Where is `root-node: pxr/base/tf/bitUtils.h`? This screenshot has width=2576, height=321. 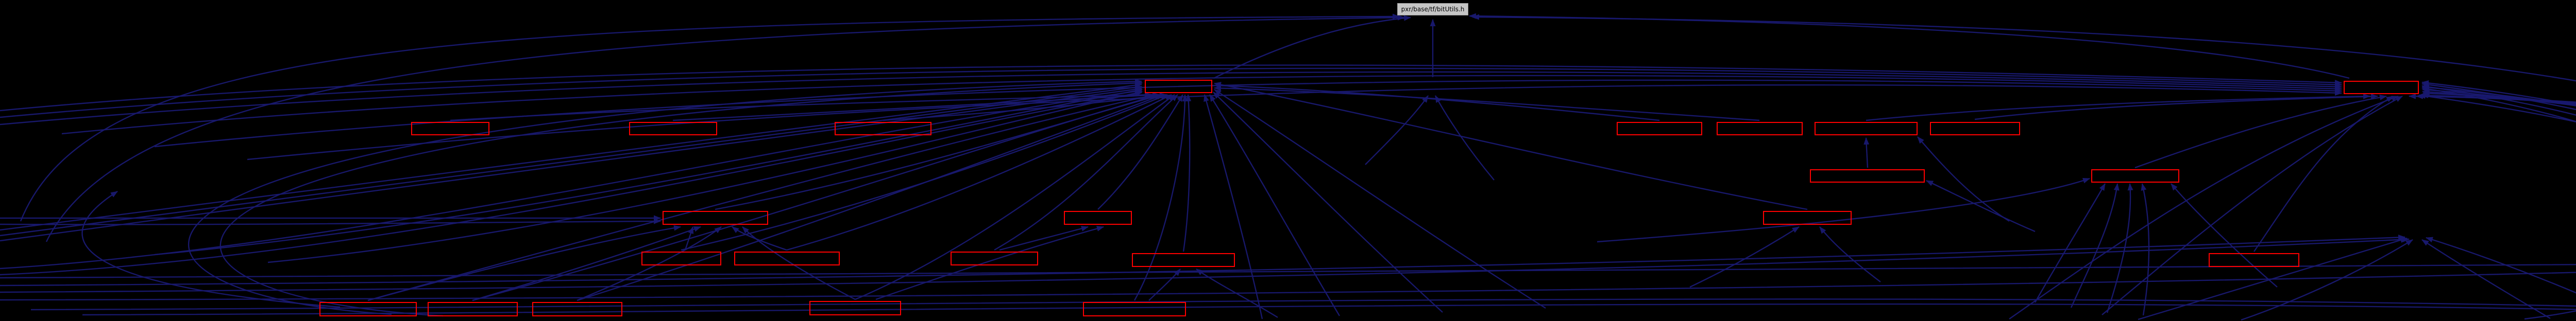 root-node: pxr/base/tf/bitUtils.h is located at coordinates (1432, 9).